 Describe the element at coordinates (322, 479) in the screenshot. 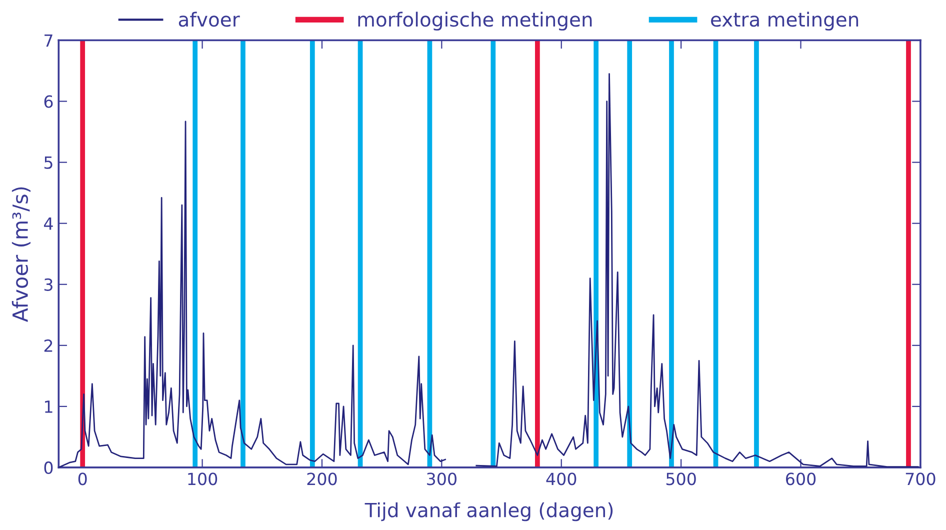

I see `x-tick-label: 200` at that location.